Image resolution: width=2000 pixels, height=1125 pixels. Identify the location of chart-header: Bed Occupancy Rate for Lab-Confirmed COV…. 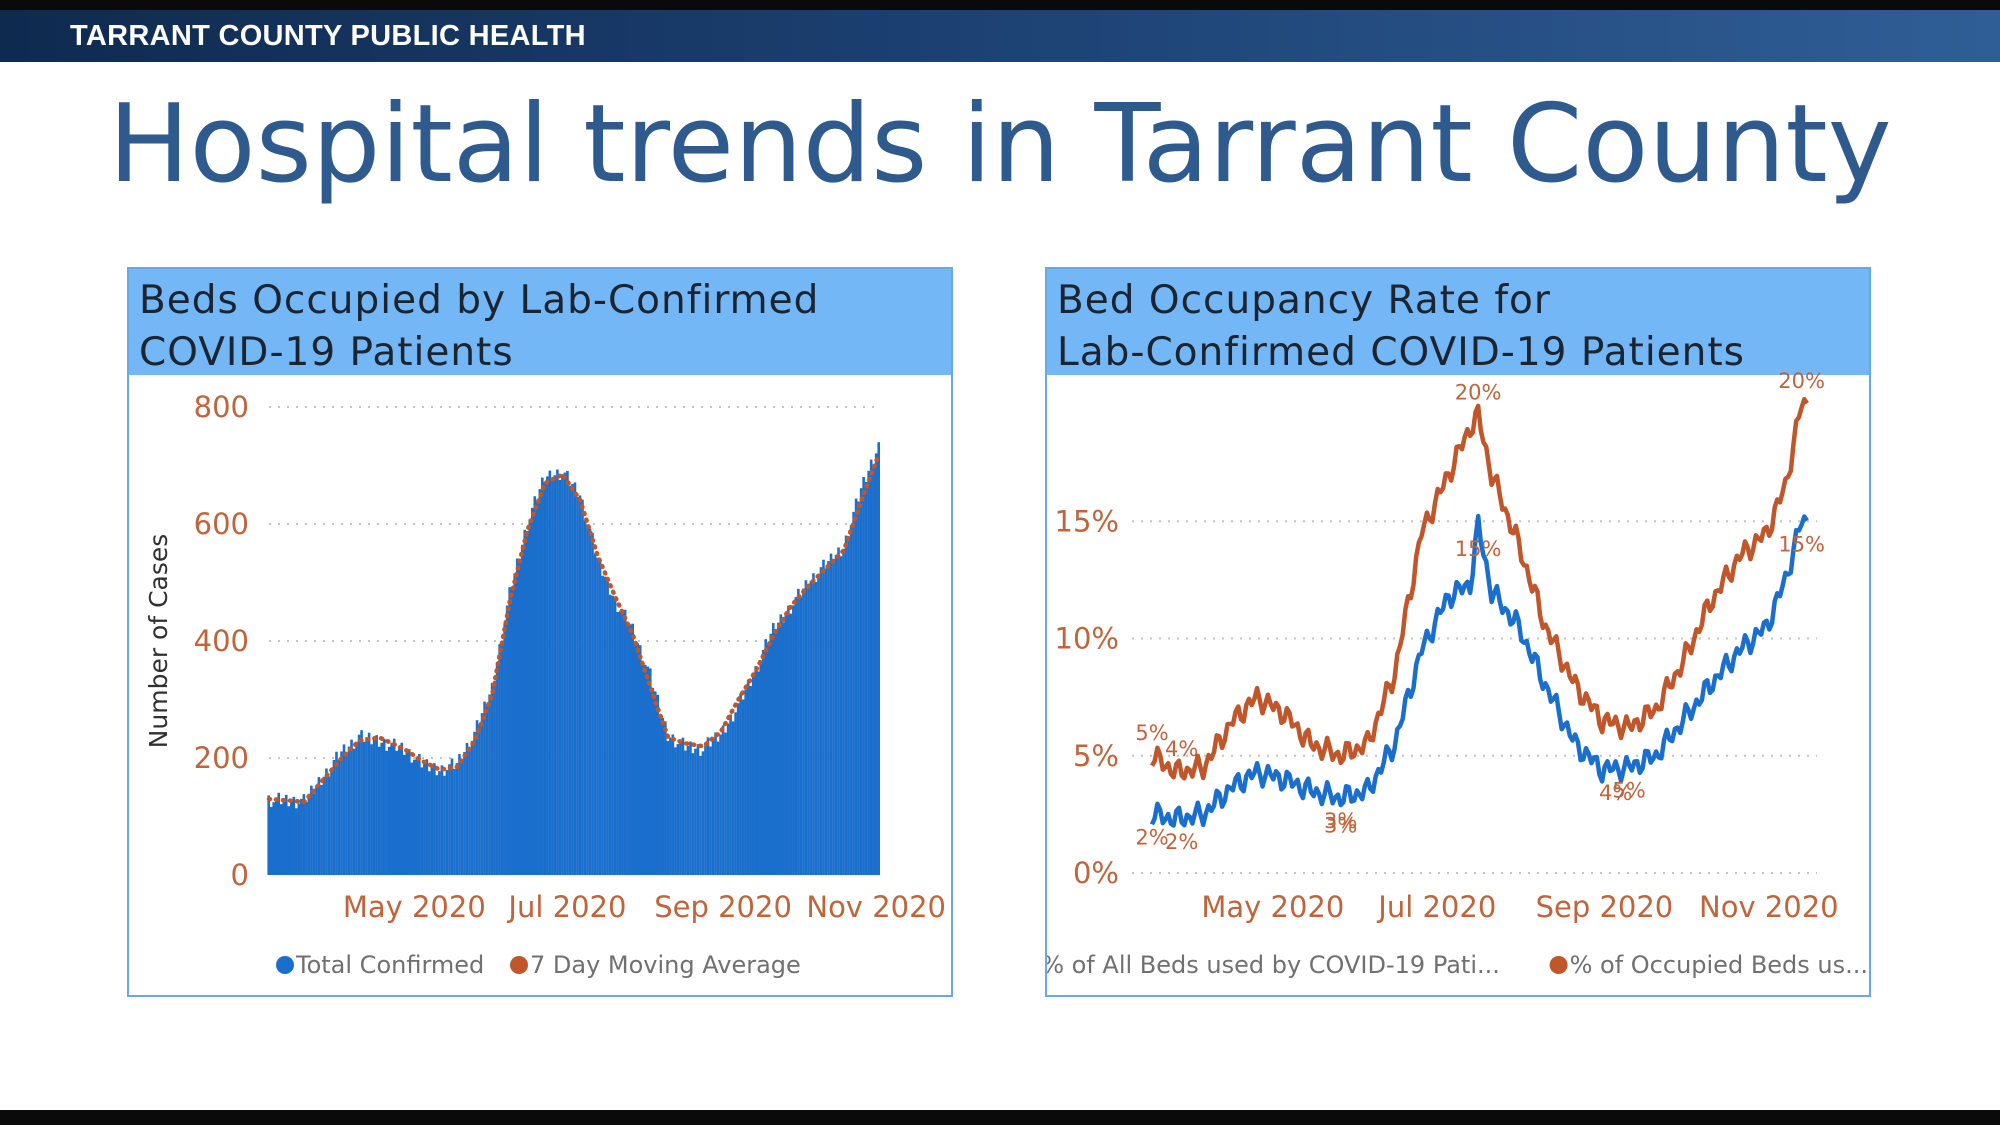
(1458, 322).